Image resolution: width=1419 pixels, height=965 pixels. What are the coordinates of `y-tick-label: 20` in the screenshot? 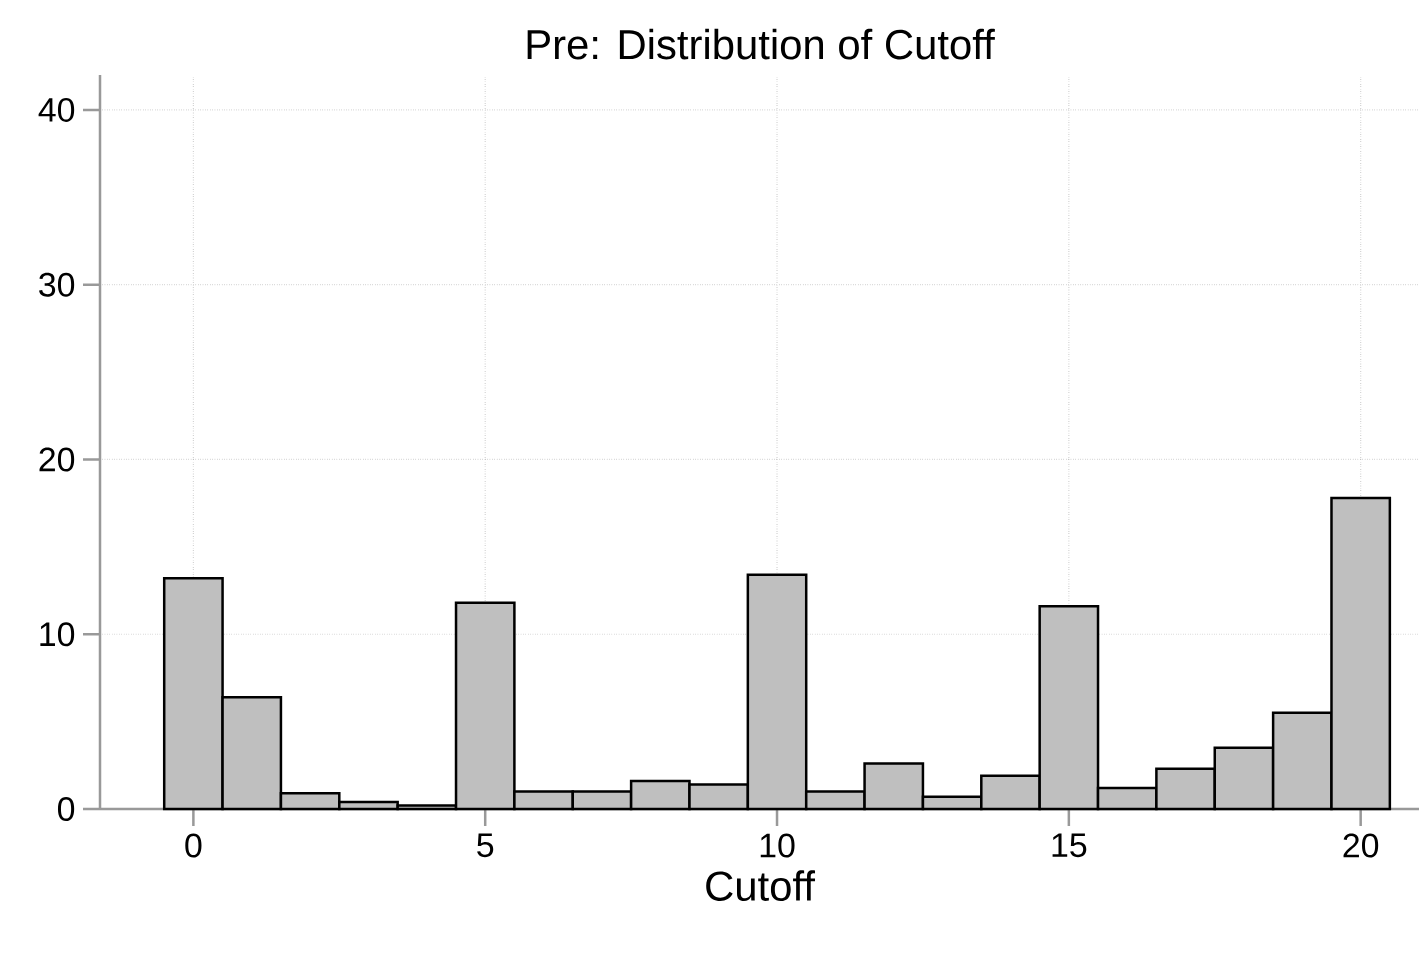 It's located at (57, 459).